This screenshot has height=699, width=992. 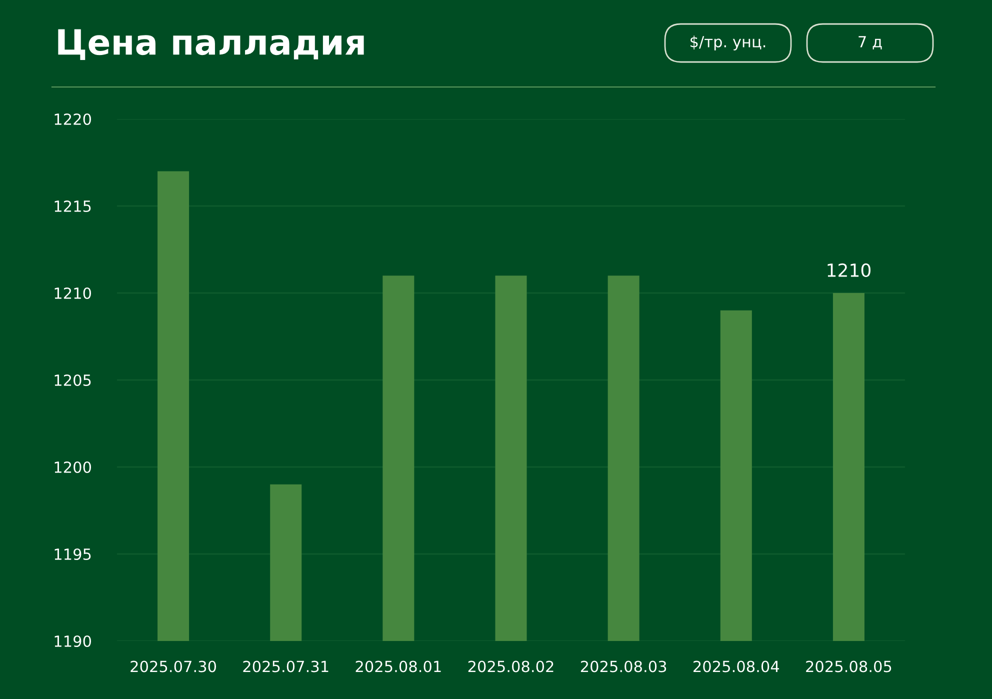 I want to click on y-tick-label: 1220, so click(x=72, y=119).